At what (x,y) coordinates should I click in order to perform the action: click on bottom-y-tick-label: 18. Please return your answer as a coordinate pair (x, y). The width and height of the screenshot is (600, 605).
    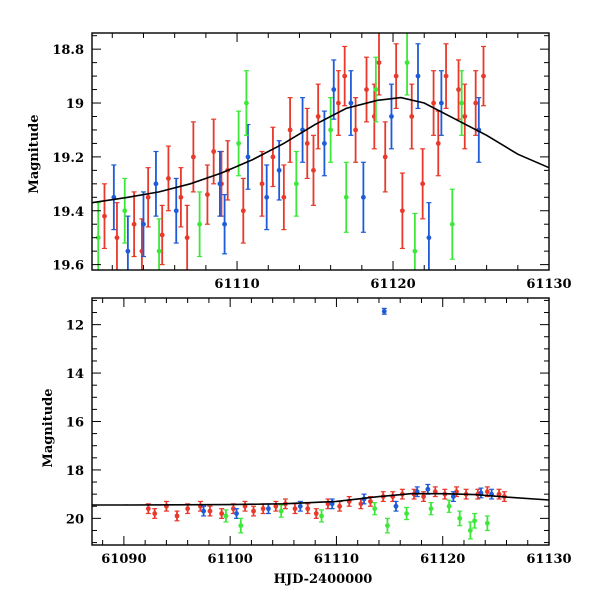
    Looking at the image, I should click on (75, 471).